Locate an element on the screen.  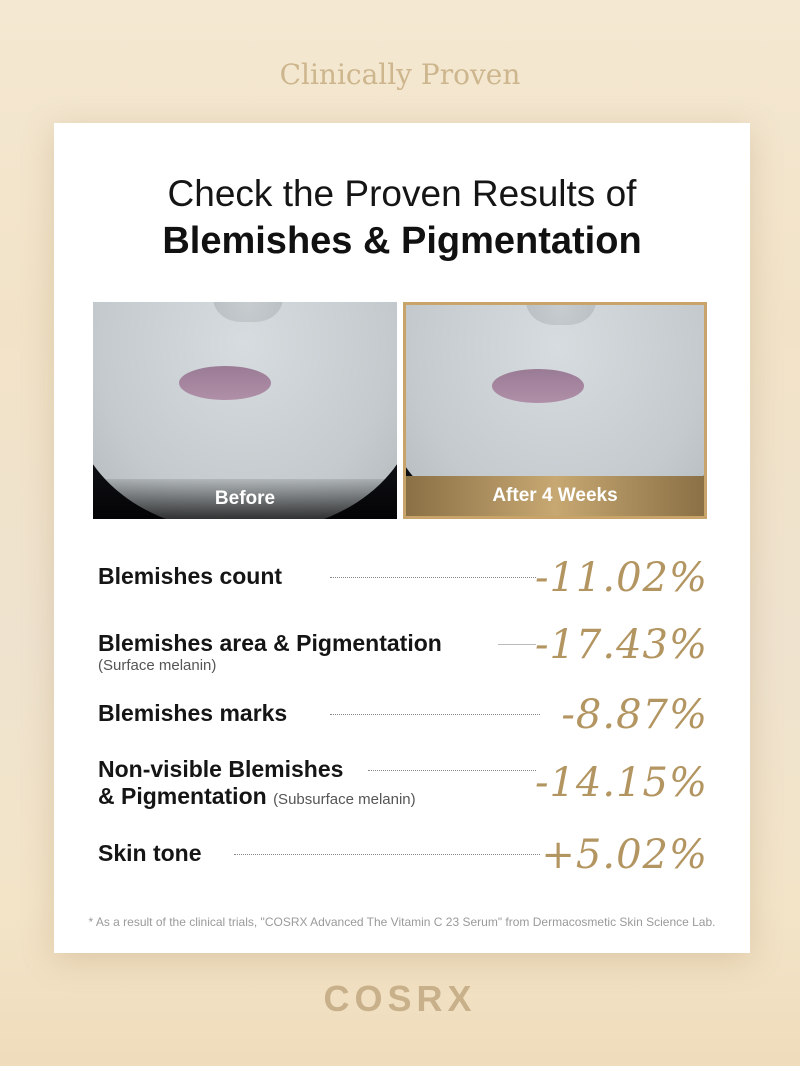
stat-label: Skin tone is located at coordinates (150, 853).